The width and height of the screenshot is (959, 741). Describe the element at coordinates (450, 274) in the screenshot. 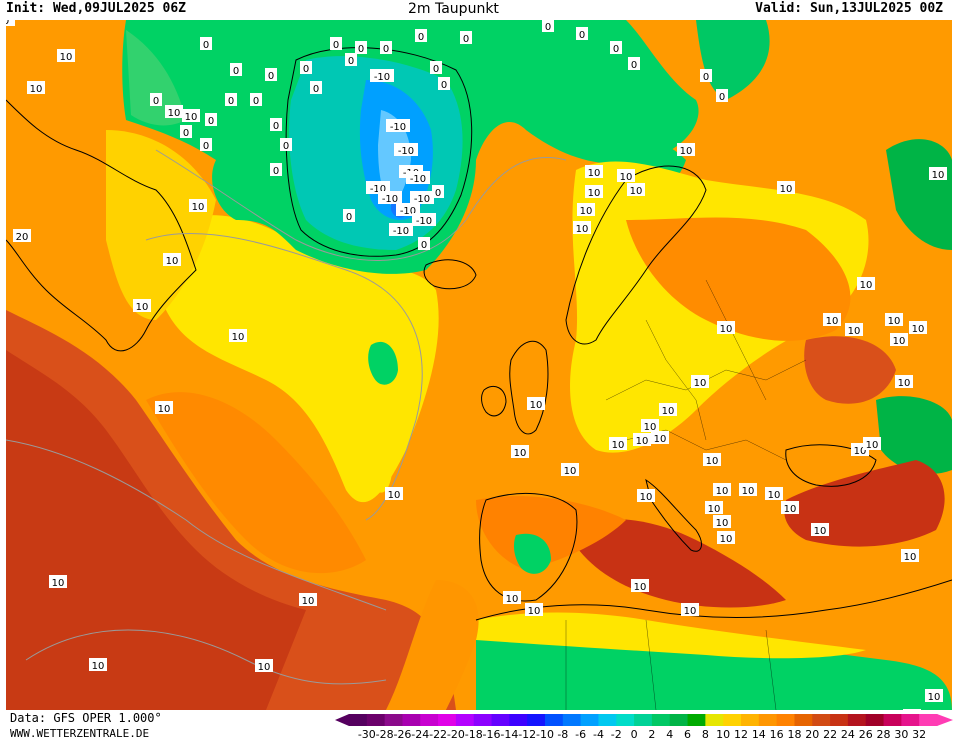

I see `iceland-coast` at that location.